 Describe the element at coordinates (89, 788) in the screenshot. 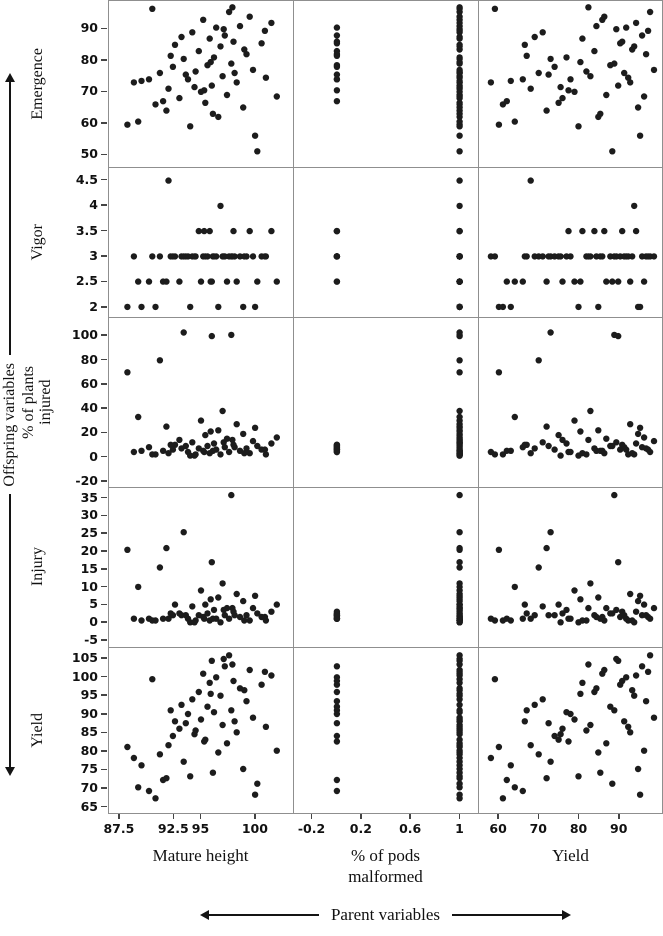

I see `y-tick-label: 70` at that location.